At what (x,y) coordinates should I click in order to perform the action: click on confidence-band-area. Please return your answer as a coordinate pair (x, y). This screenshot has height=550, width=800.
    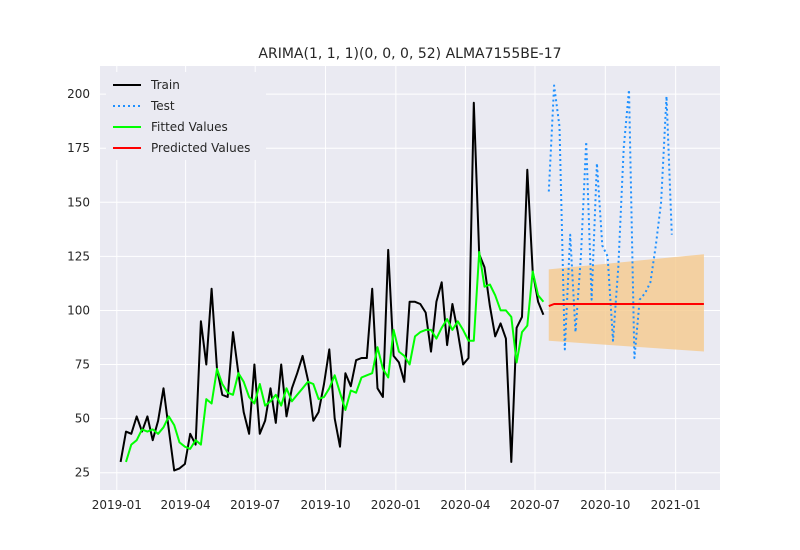
    Looking at the image, I should click on (626, 303).